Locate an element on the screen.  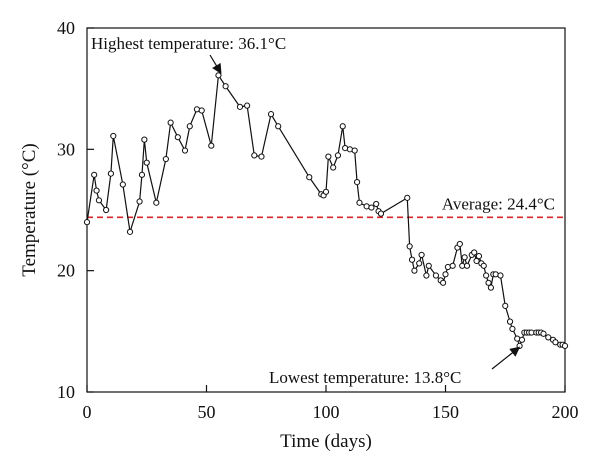
lowest-temperature-annotation: Lowest temperature: 13.8°C is located at coordinates (365, 377).